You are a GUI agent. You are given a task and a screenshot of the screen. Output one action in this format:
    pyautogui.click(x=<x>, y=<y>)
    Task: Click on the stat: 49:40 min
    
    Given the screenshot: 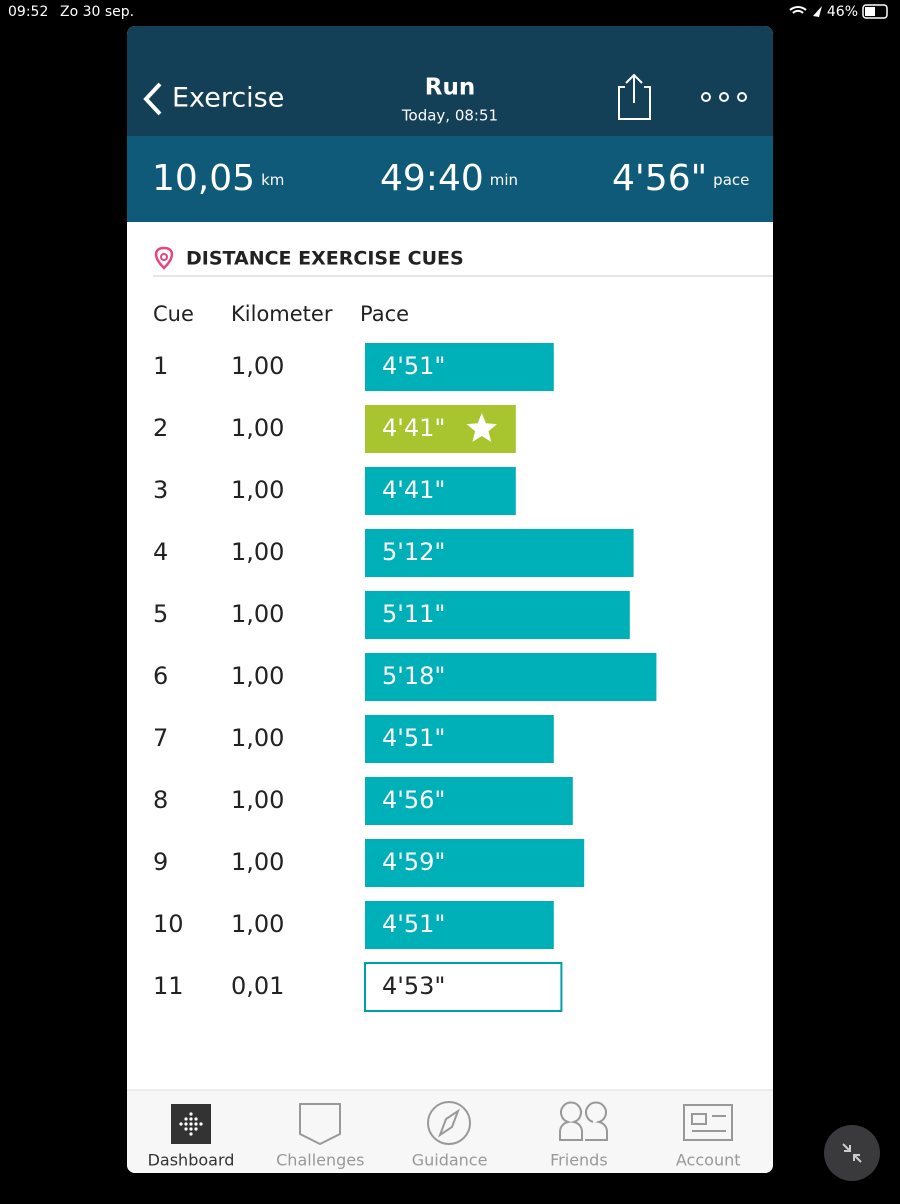 What is the action you would take?
    pyautogui.click(x=449, y=178)
    